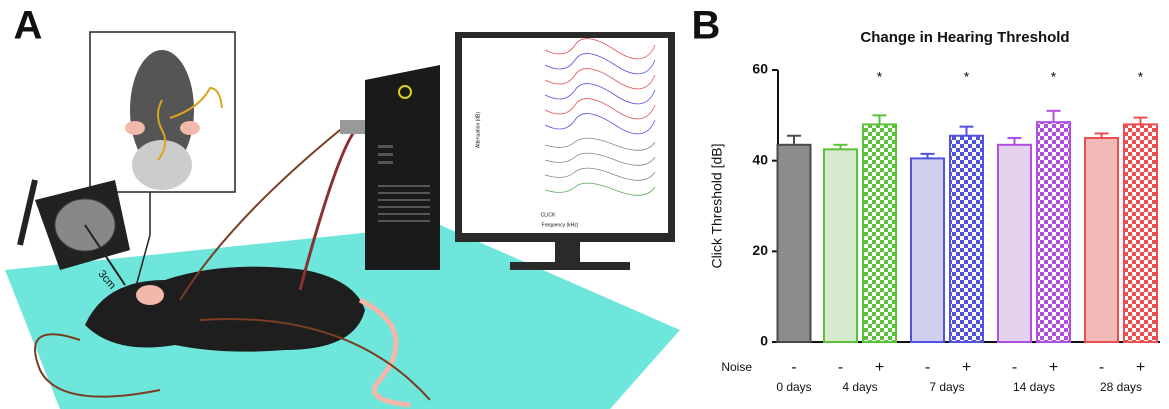  Describe the element at coordinates (352, 127) in the screenshot. I see `plug` at that location.